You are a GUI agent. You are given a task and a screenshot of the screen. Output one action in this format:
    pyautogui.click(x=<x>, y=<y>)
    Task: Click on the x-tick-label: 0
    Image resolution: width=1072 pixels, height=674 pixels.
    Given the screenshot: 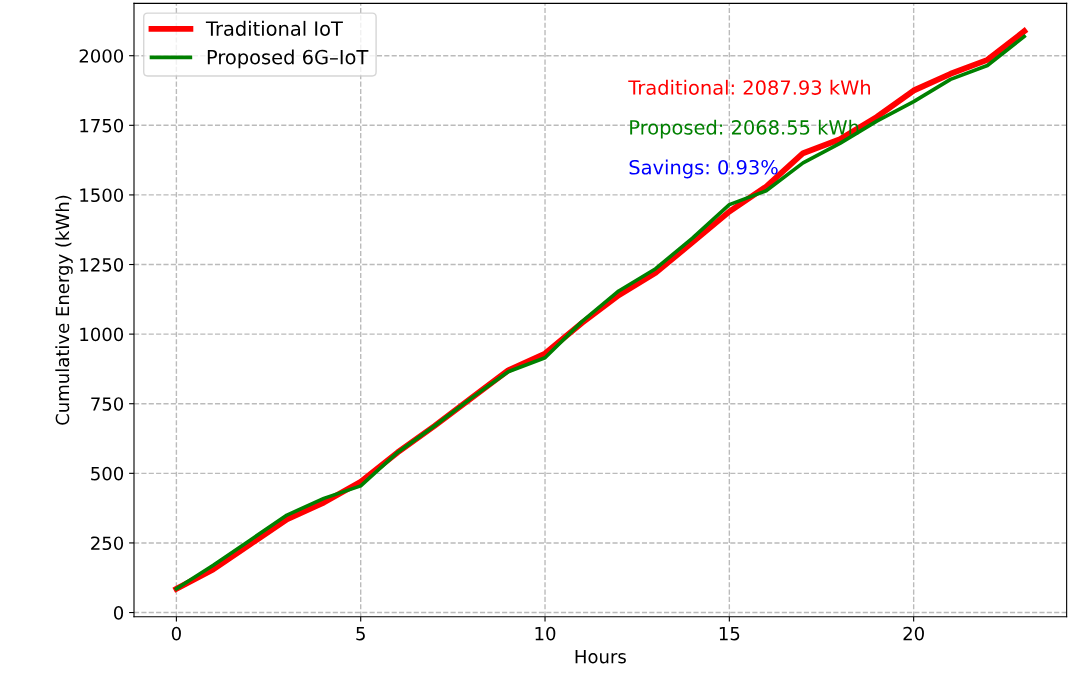 What is the action you would take?
    pyautogui.click(x=176, y=633)
    